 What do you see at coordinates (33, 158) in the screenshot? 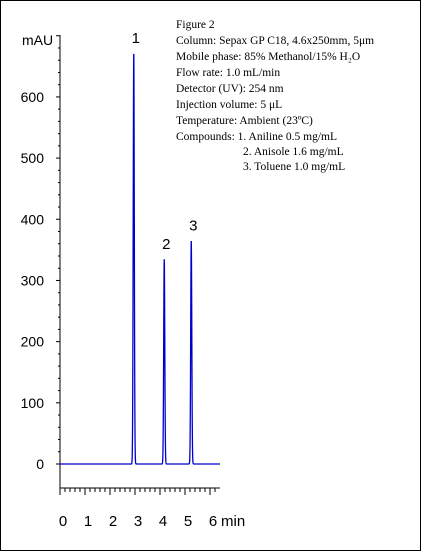
I see `y-tick-label: 500` at bounding box center [33, 158].